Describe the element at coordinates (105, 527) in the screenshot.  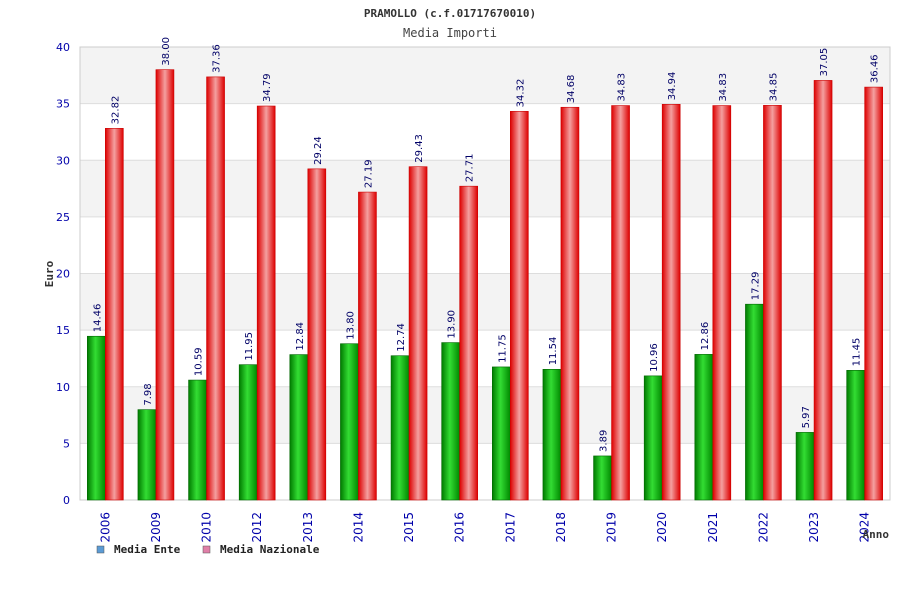
I see `x-tick-label: 2006` at that location.